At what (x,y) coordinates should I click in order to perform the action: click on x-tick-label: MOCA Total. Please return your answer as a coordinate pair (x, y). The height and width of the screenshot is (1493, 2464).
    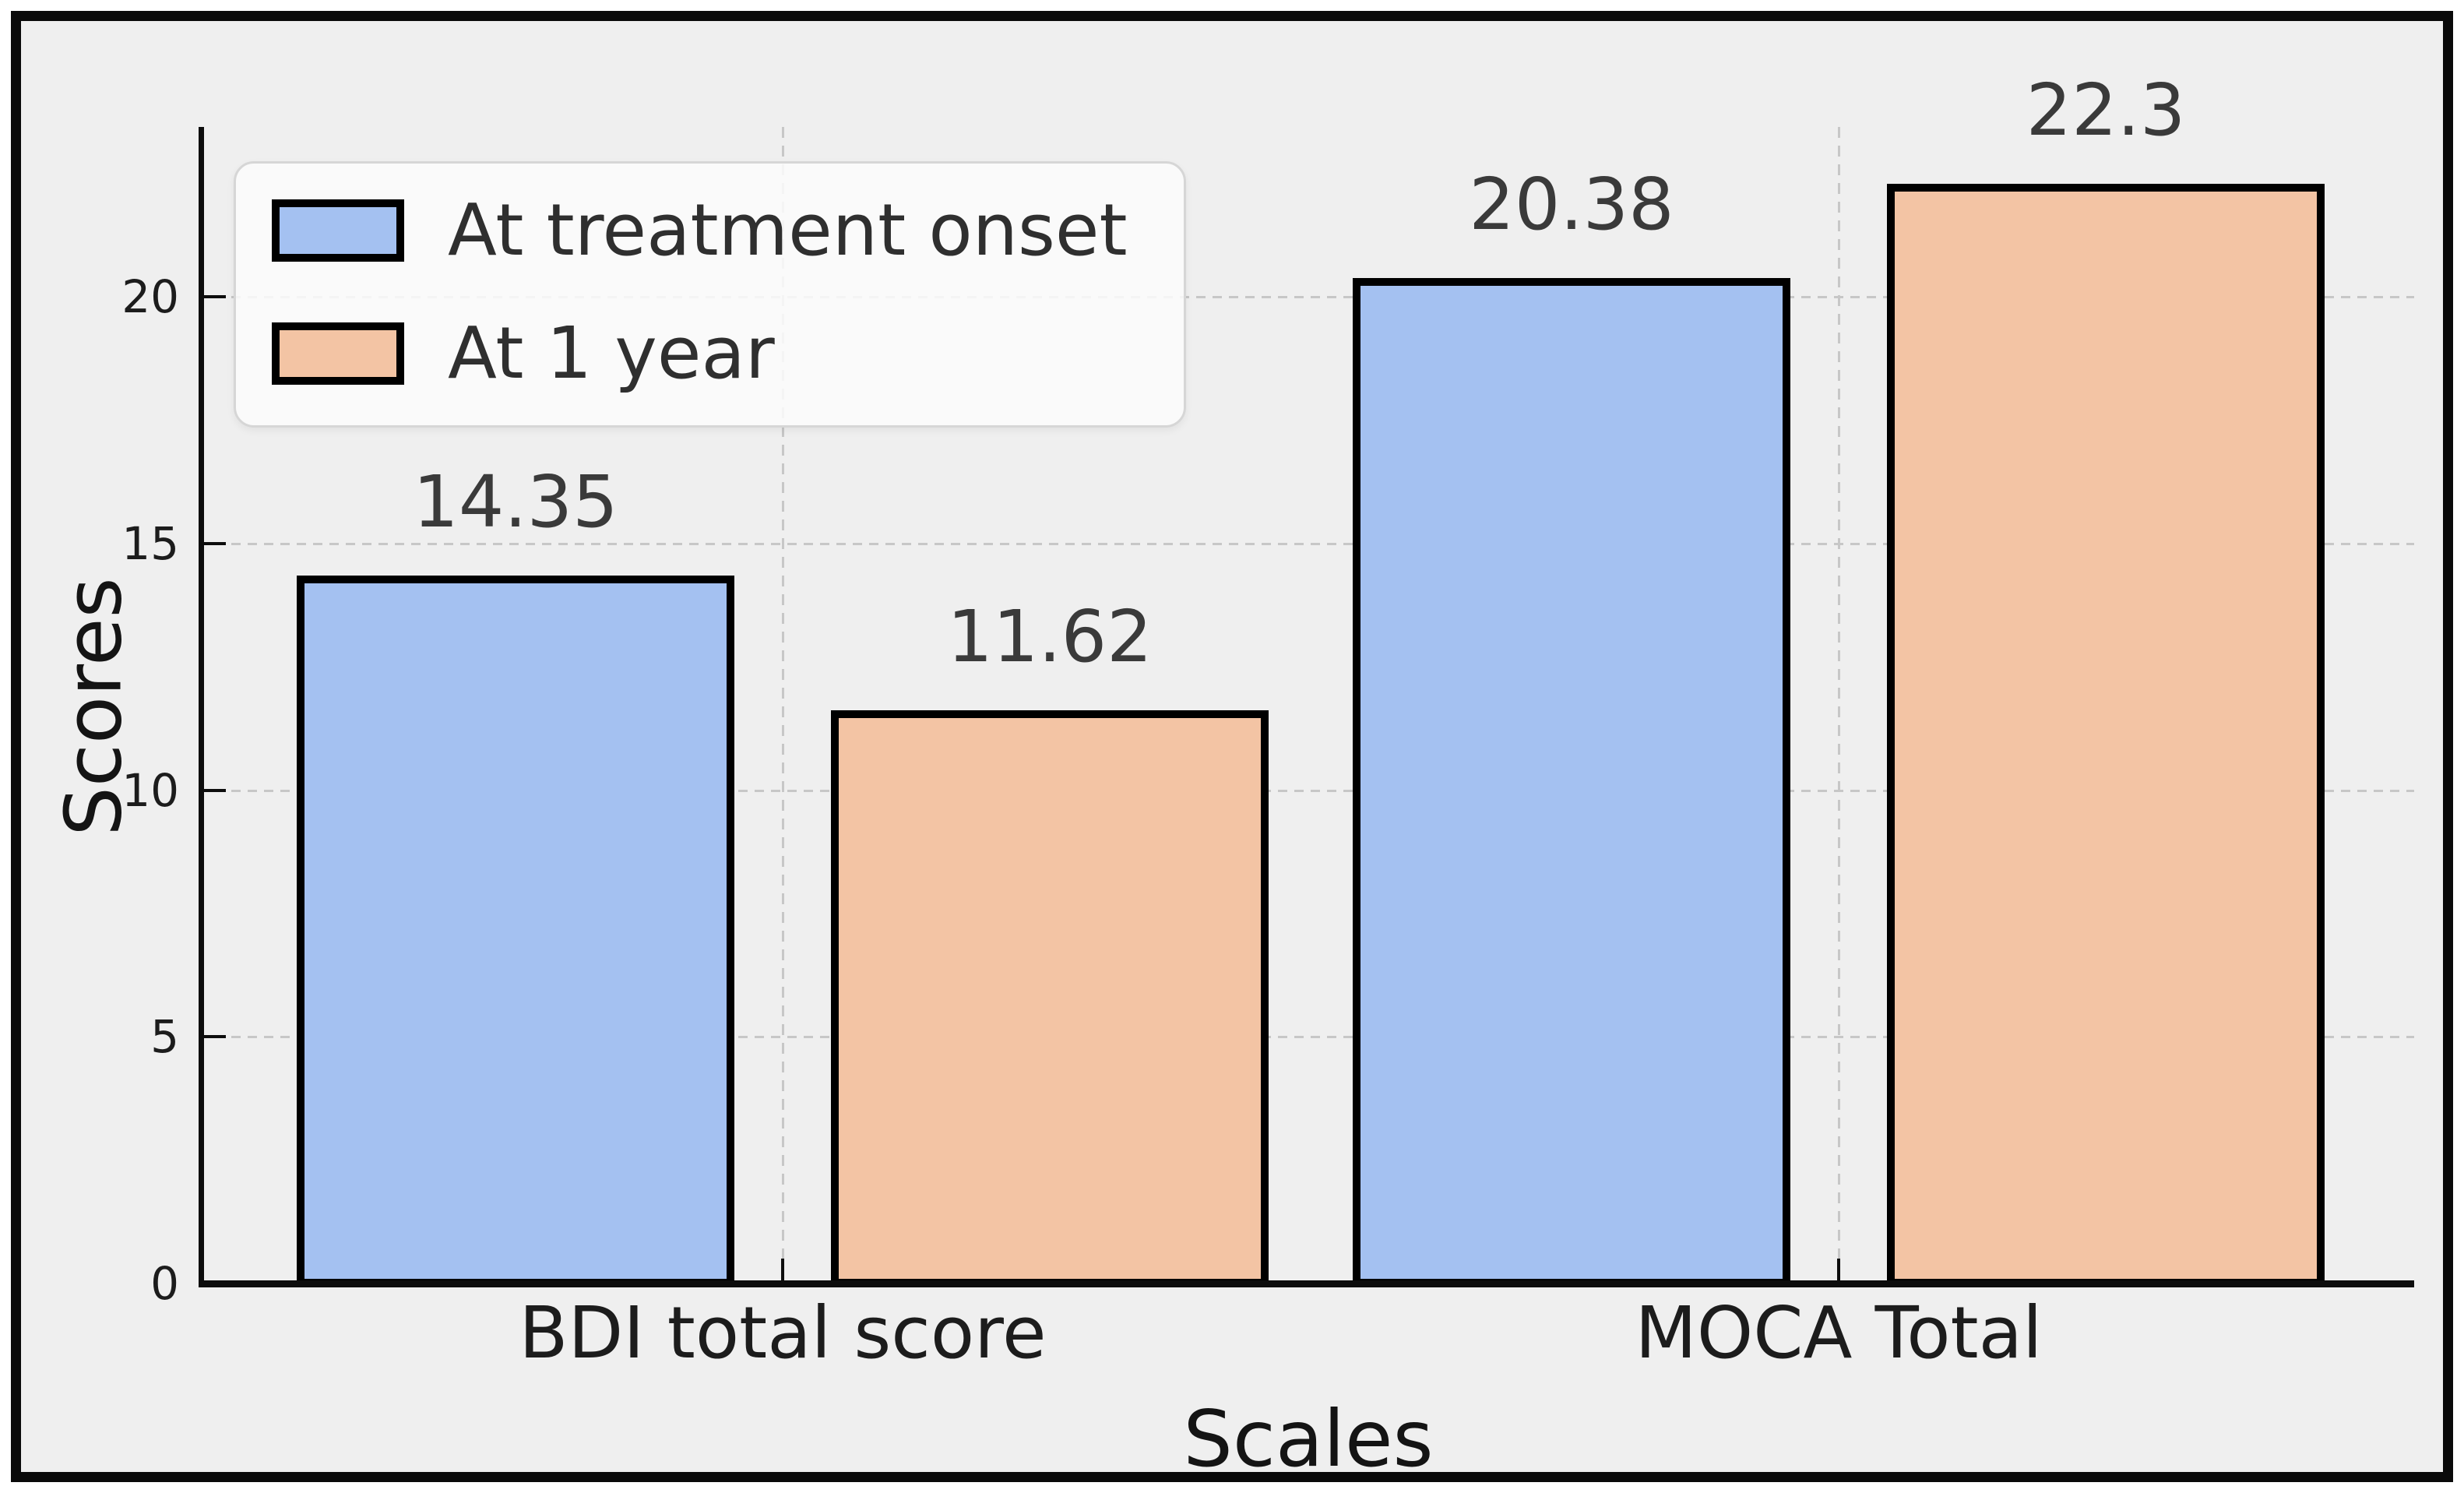
    Looking at the image, I should click on (1839, 1333).